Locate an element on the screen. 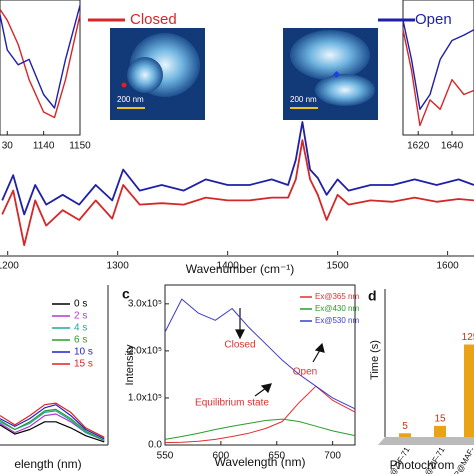 The image size is (474, 474). y-tick-label: 3.0x10⁵ is located at coordinates (145, 303).